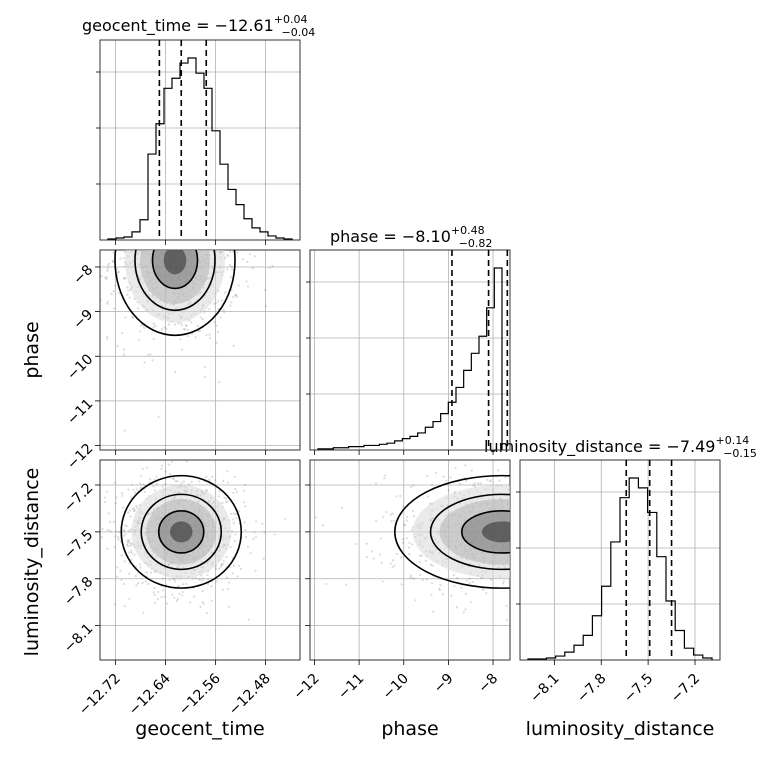 This screenshot has height=760, width=760. Describe the element at coordinates (80, 367) in the screenshot. I see `y-tick-label: −10` at that location.